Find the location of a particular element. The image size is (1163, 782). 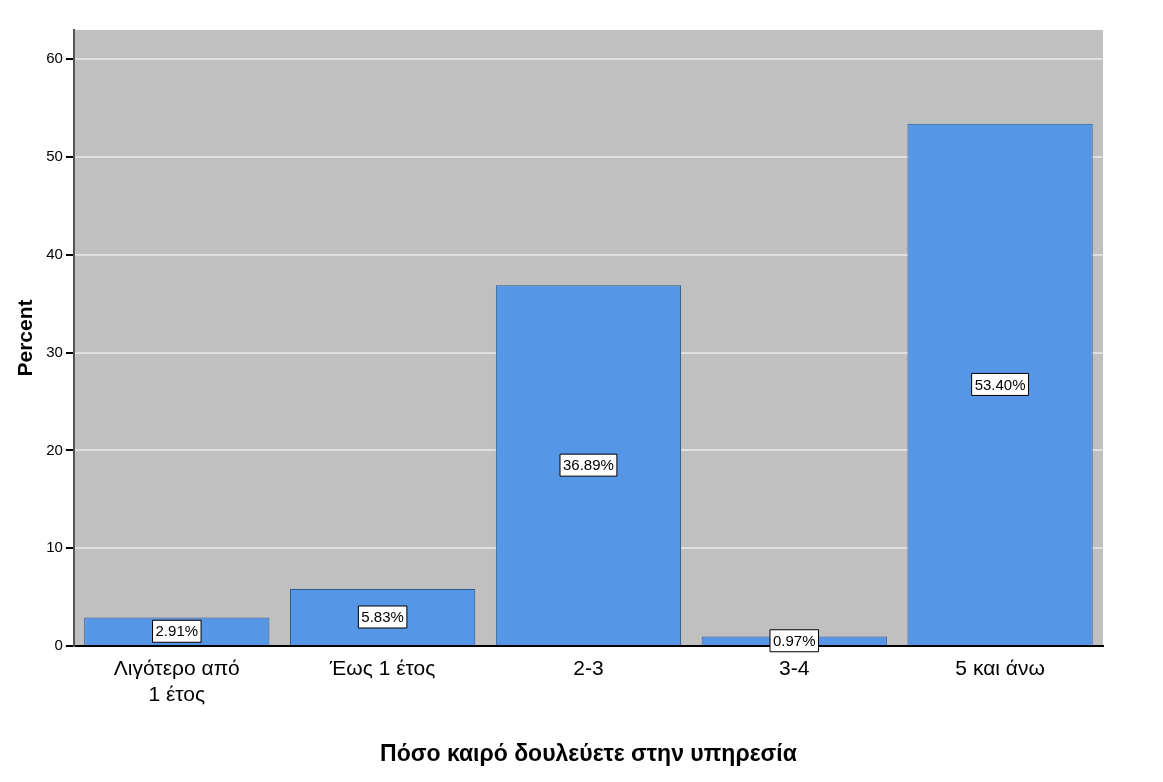

x-axis-title: Πόσο καιρό δουλεύετε στην υπηρεσία is located at coordinates (588, 752).